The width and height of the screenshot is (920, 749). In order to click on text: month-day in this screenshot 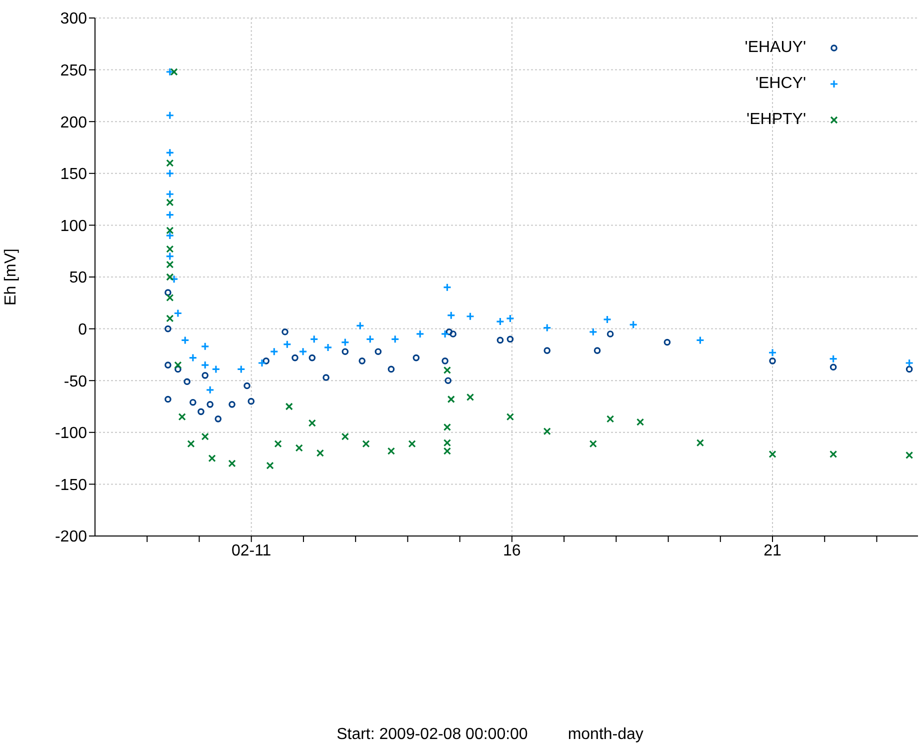, I will do `click(606, 734)`.